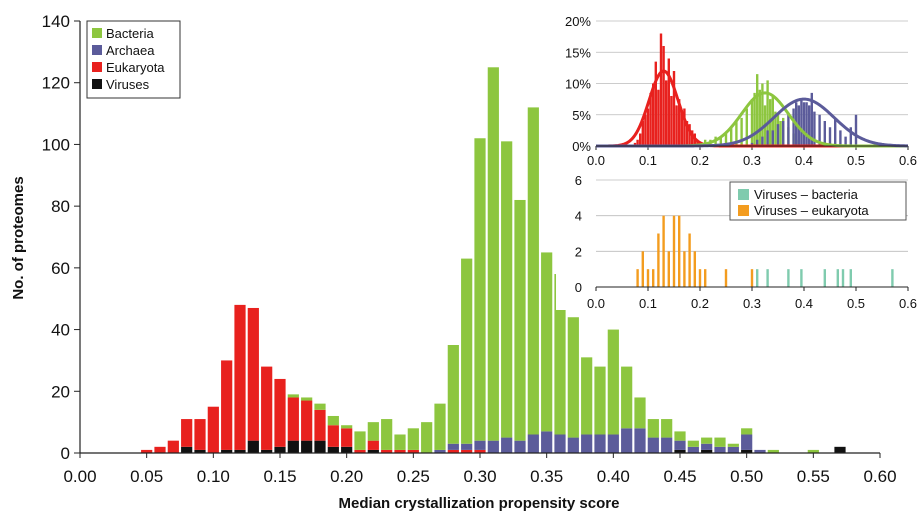 This screenshot has width=920, height=513. What do you see at coordinates (60, 206) in the screenshot?
I see `y-tick-label: 80` at bounding box center [60, 206].